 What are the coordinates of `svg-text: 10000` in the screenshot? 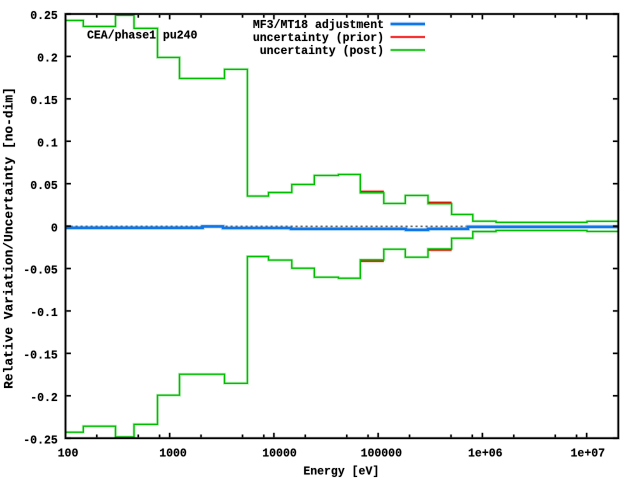 It's located at (279, 454).